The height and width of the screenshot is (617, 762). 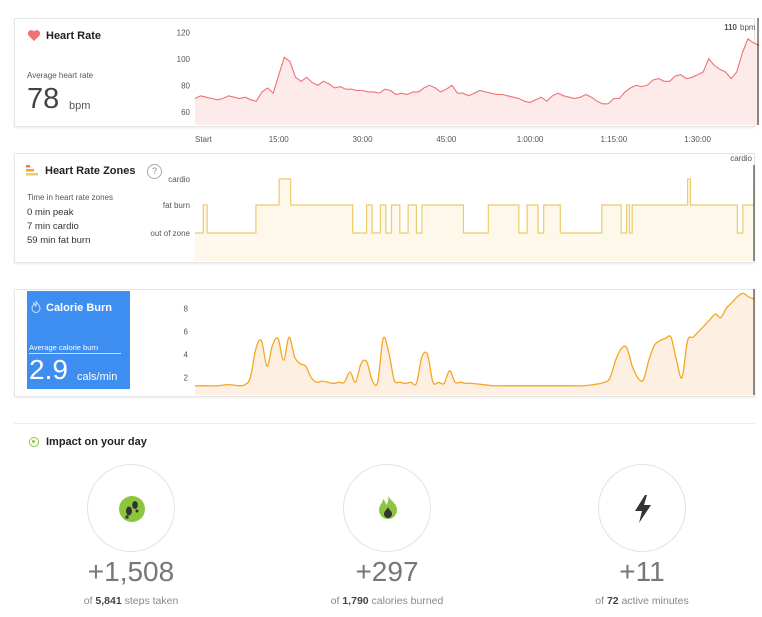 I want to click on zone-peak-text: 0 min peak, so click(x=50, y=212).